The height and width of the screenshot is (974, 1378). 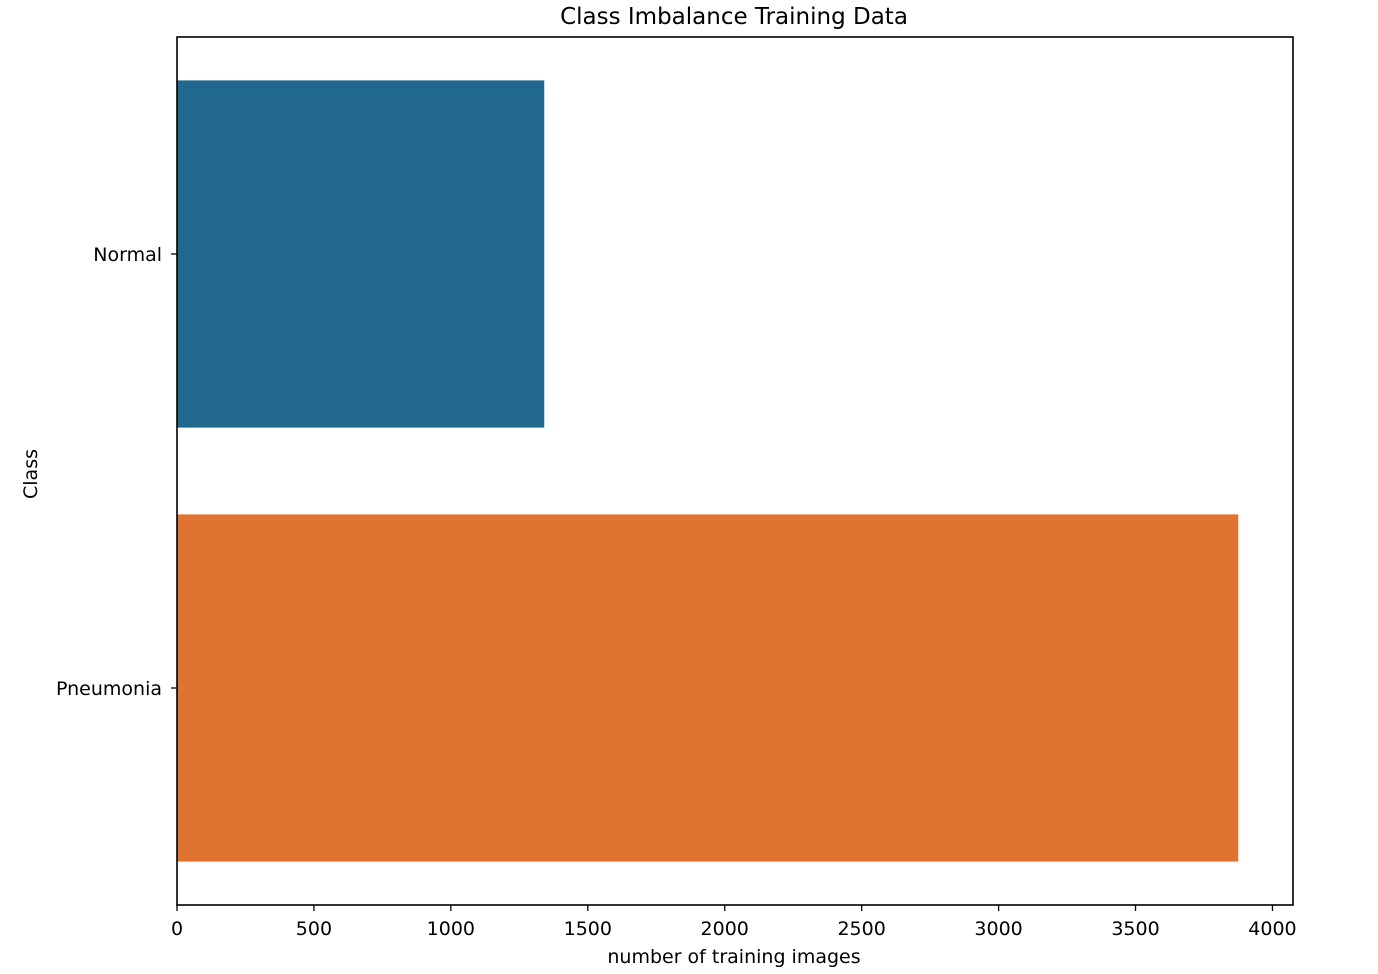 I want to click on x-tick-label: 1000, so click(x=451, y=929).